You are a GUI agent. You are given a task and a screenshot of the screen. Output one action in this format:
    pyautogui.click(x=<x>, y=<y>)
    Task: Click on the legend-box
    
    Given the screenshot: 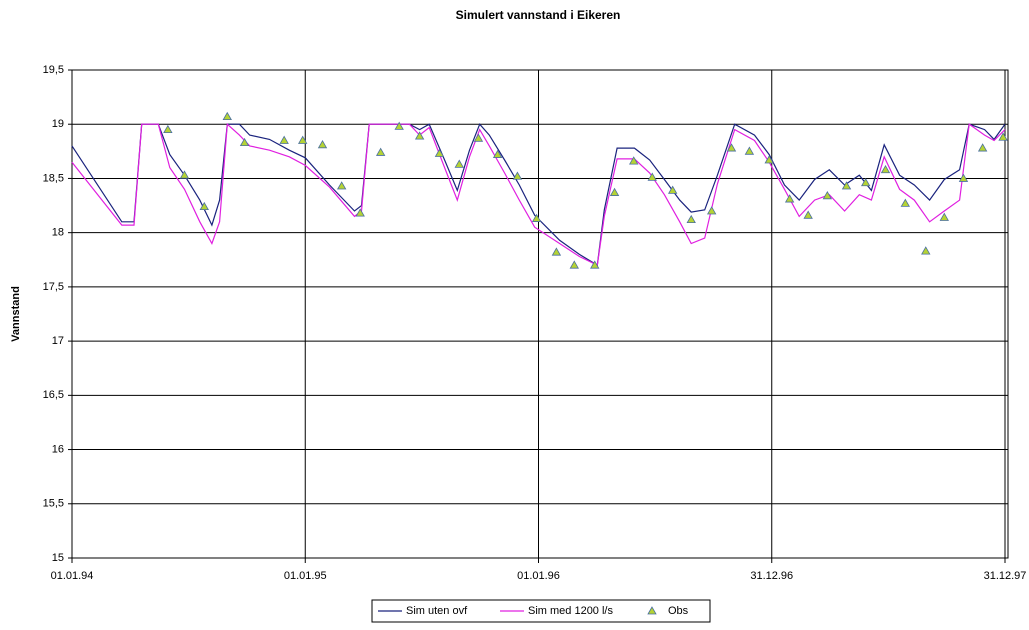 What is the action you would take?
    pyautogui.click(x=541, y=611)
    